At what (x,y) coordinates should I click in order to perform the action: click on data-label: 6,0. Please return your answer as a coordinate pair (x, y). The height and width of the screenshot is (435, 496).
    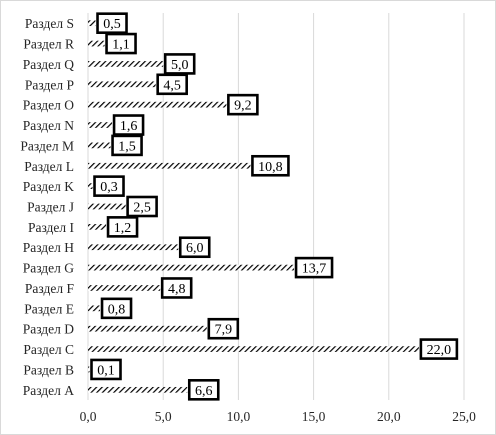
    Looking at the image, I should click on (195, 248).